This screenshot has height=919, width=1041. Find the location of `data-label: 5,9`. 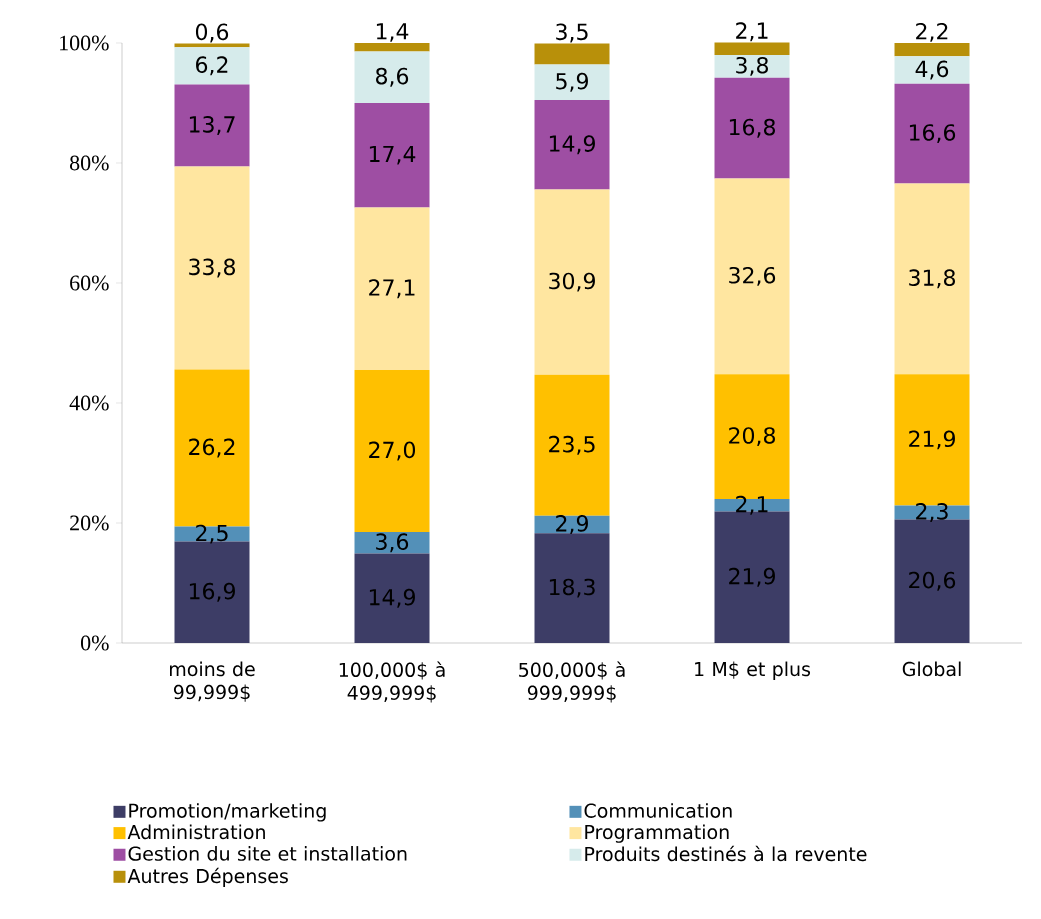

data-label: 5,9 is located at coordinates (572, 82).